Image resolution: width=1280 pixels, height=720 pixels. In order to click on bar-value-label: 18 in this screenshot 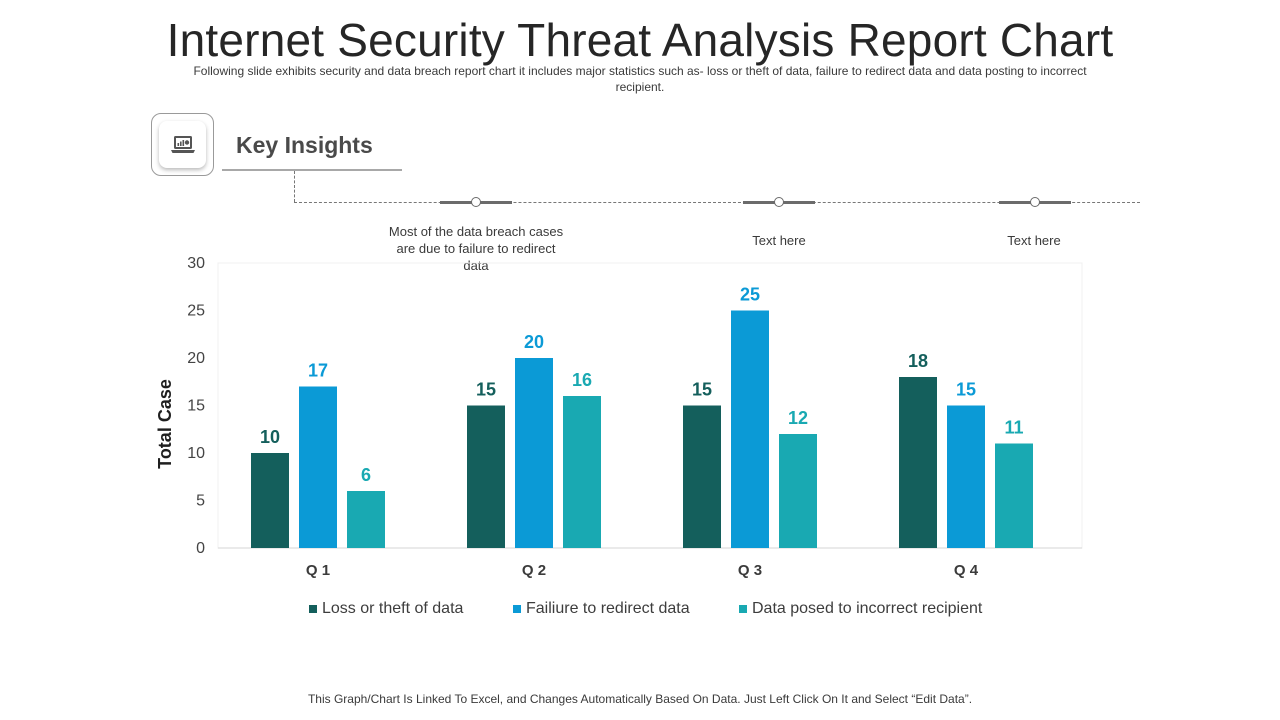, I will do `click(918, 361)`.